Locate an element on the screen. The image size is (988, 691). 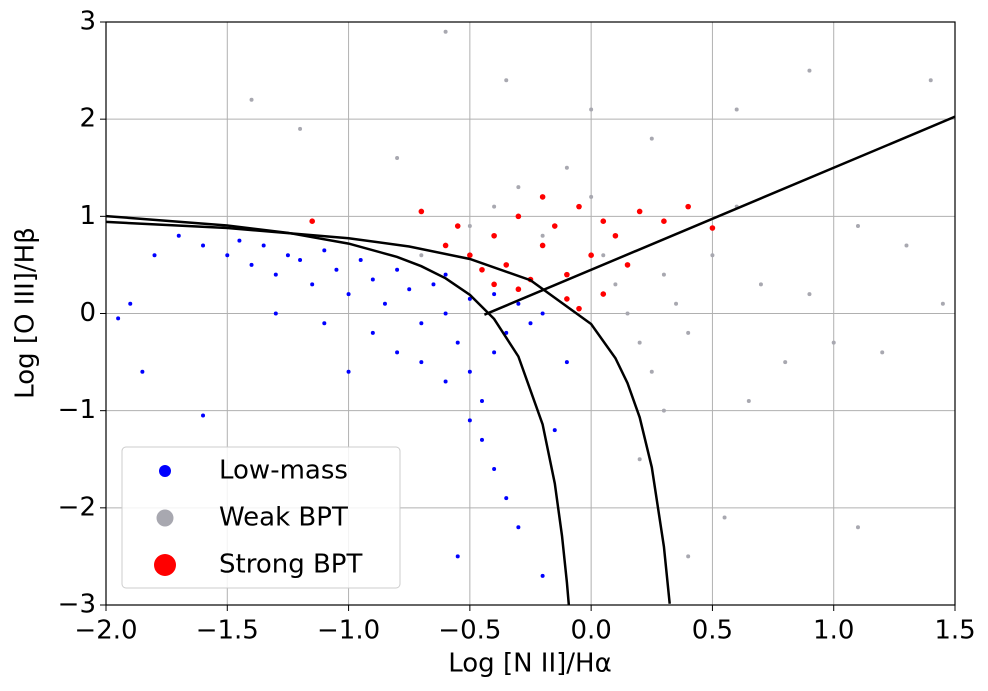
x-tick-label: 0.5 is located at coordinates (712, 631).